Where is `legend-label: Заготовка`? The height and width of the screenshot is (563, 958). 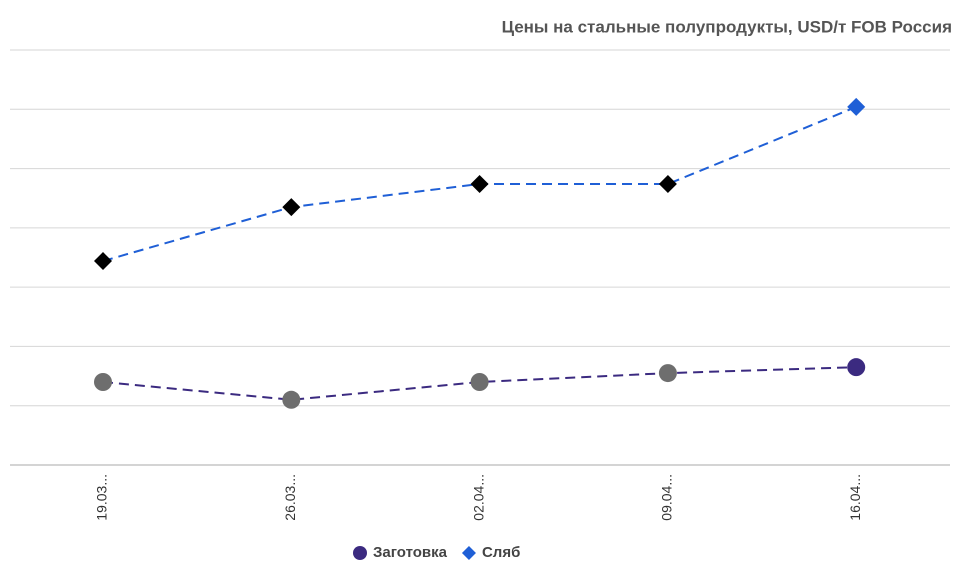 legend-label: Заготовка is located at coordinates (410, 552).